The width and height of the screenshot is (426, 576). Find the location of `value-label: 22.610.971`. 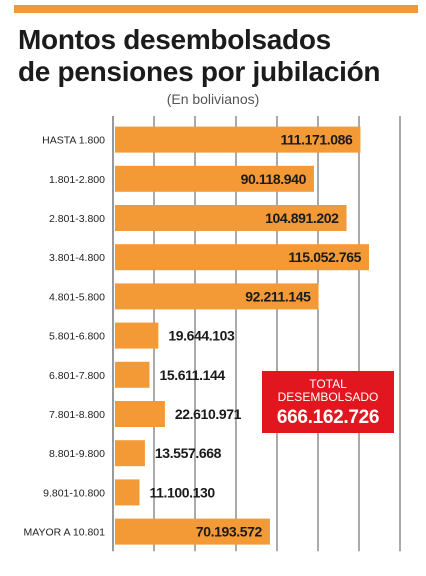

value-label: 22.610.971 is located at coordinates (208, 414).